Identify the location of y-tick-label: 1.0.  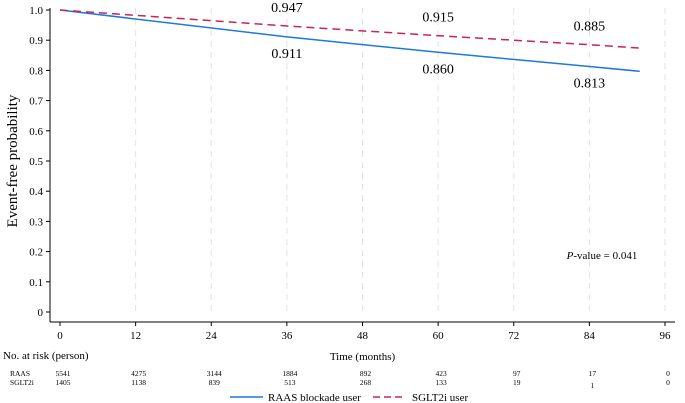
(36, 11).